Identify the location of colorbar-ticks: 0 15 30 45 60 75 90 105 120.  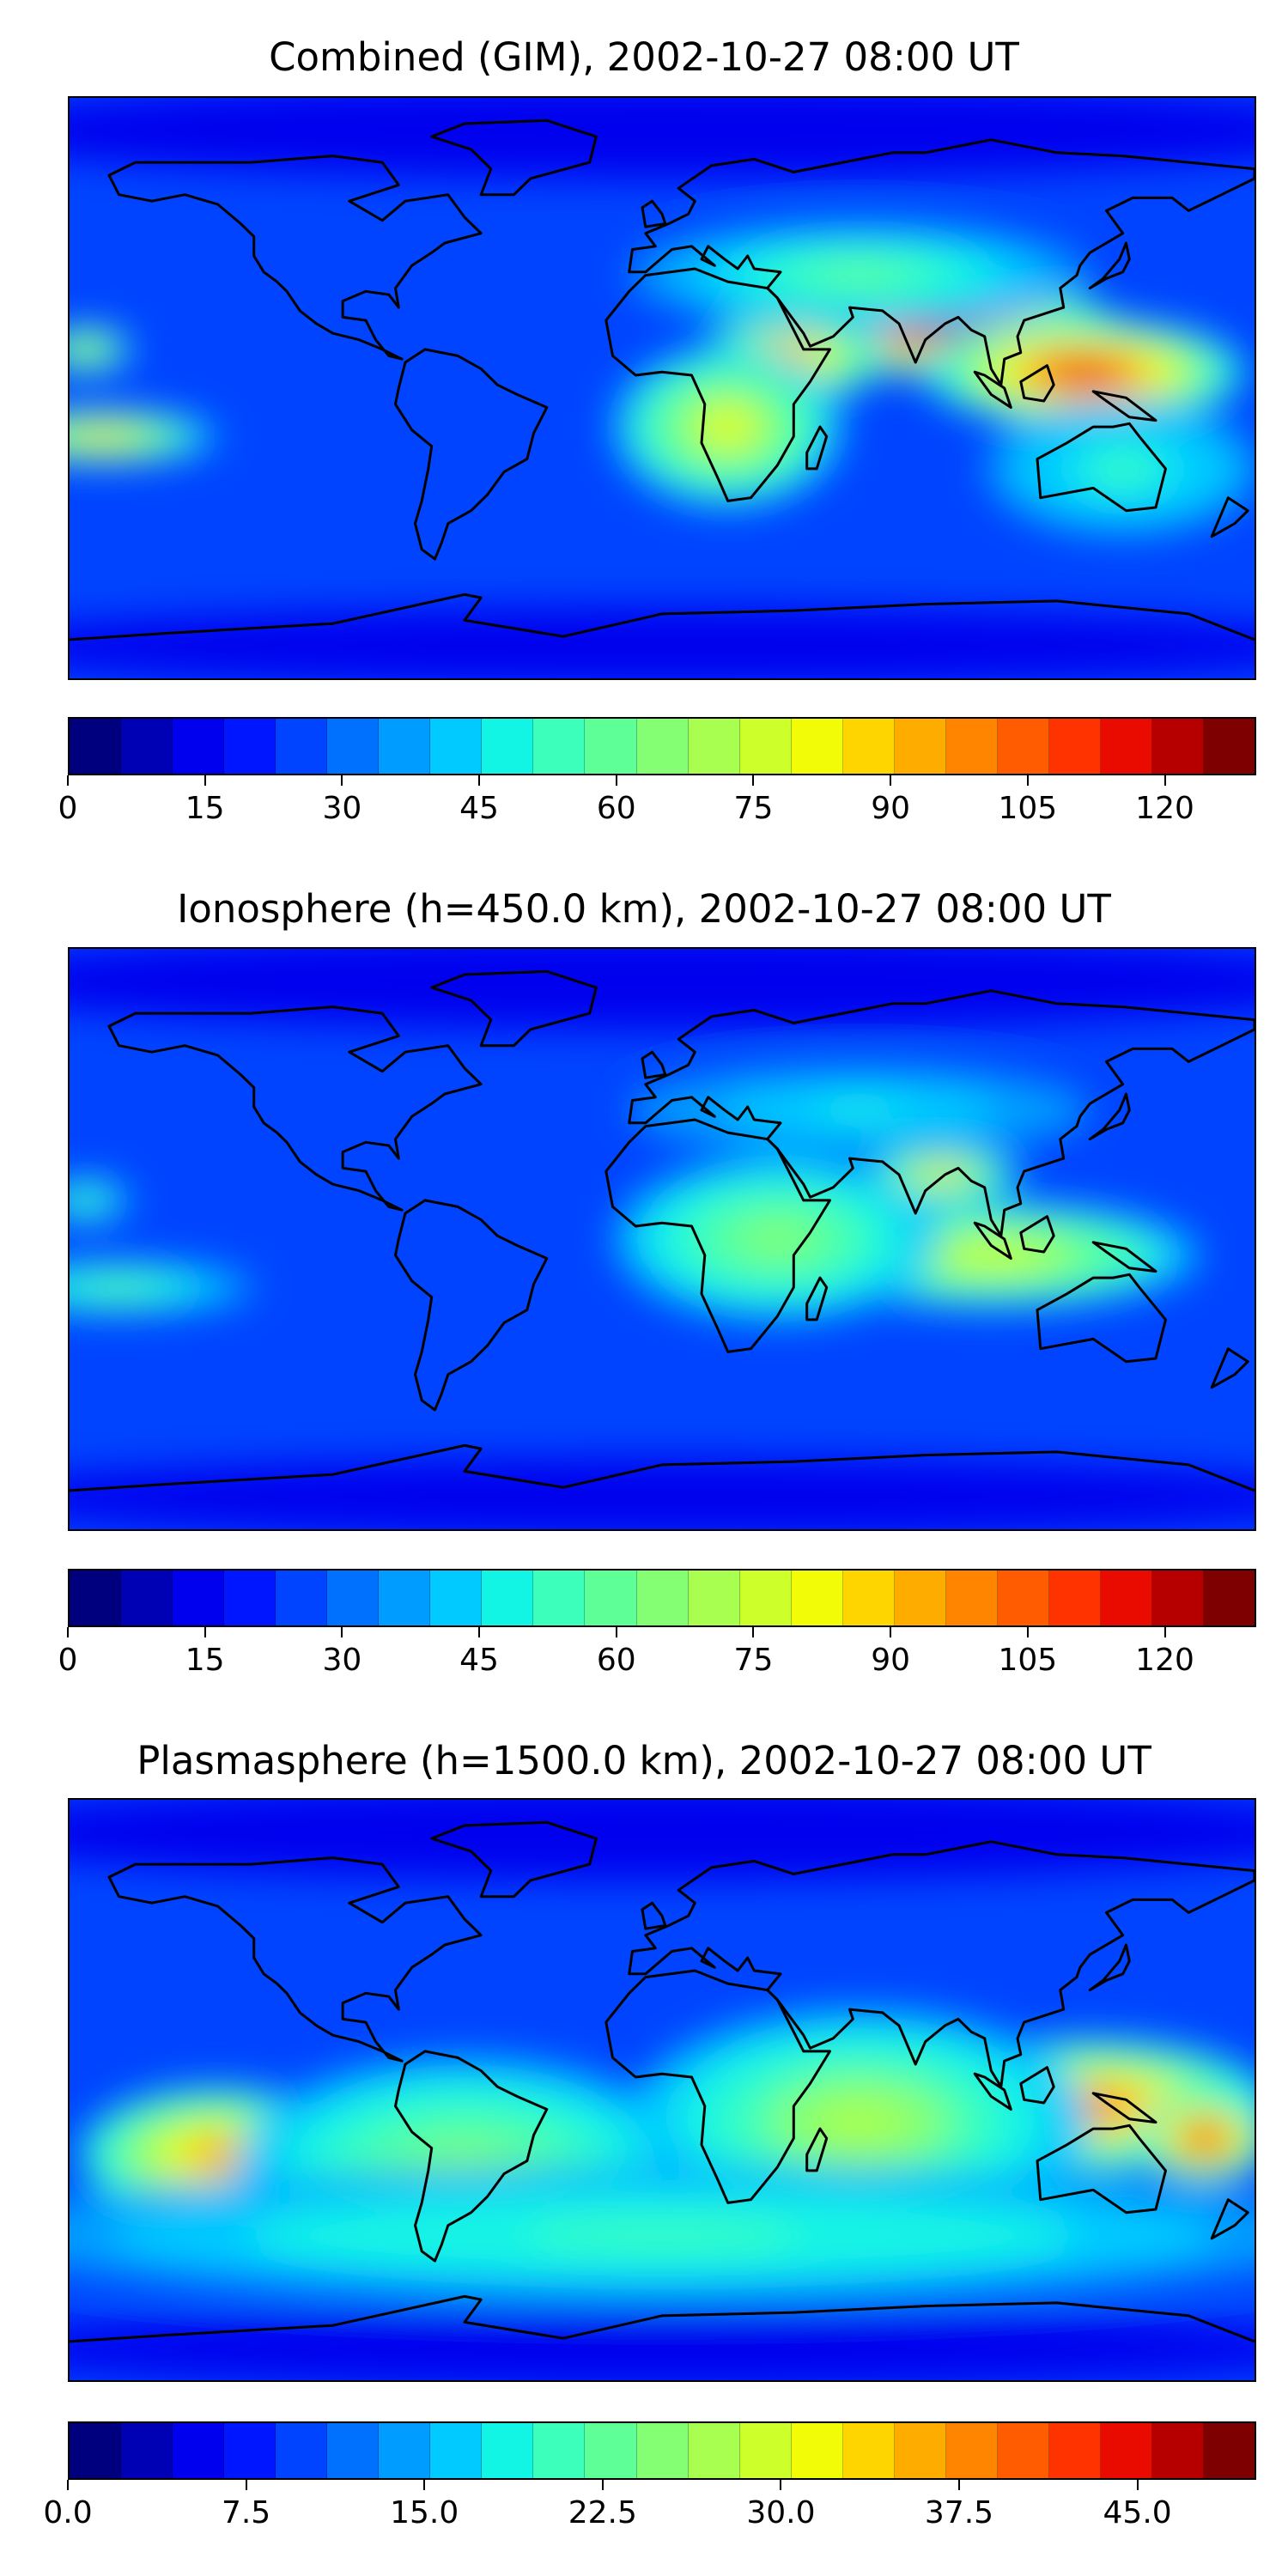
(657, 801).